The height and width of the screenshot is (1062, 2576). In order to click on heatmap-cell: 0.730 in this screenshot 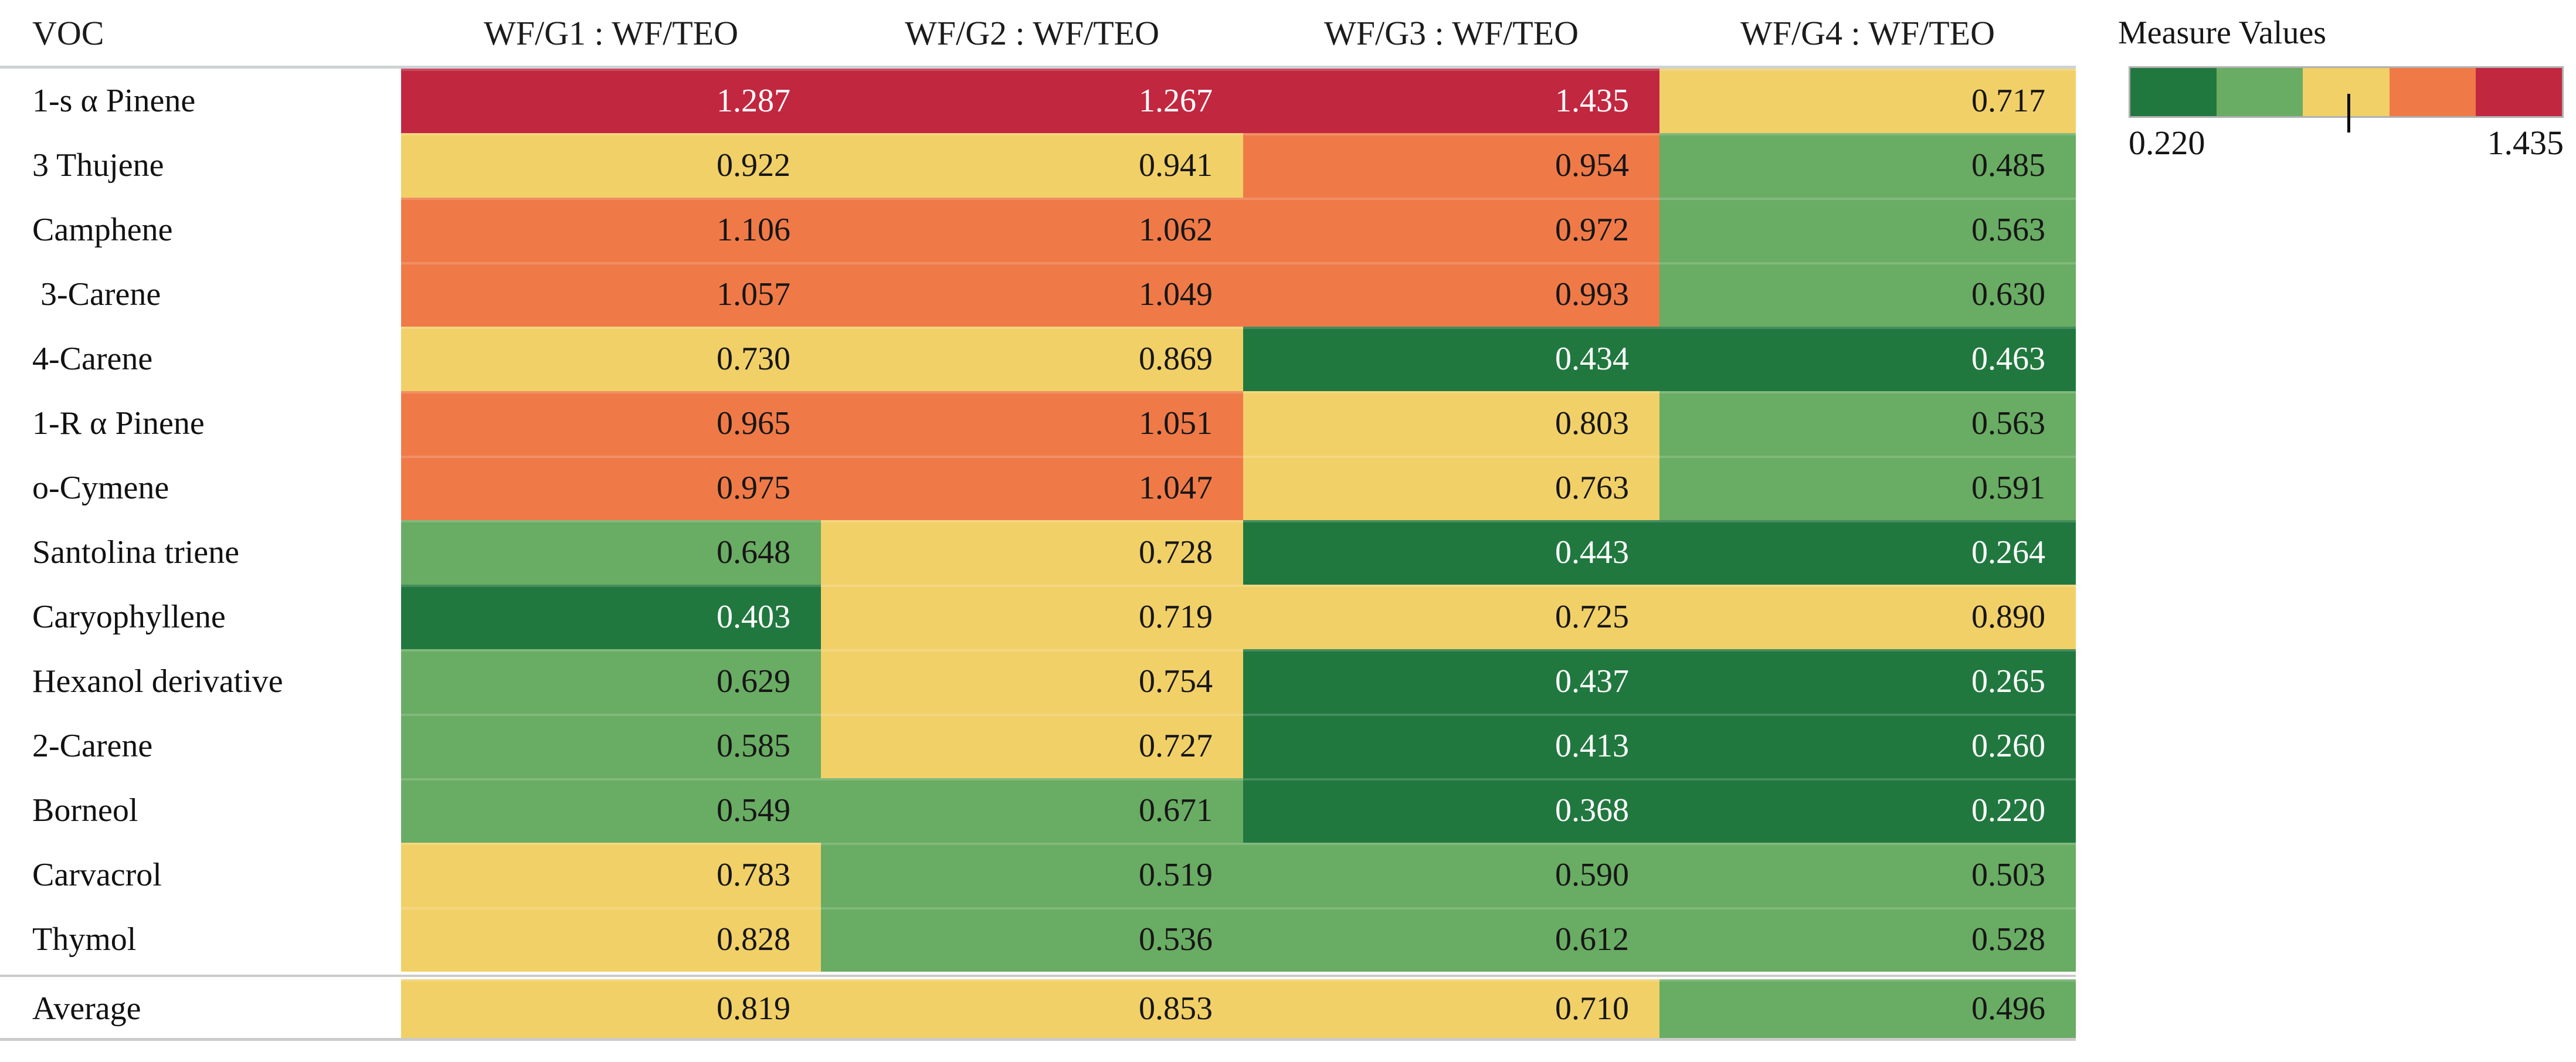, I will do `click(611, 359)`.